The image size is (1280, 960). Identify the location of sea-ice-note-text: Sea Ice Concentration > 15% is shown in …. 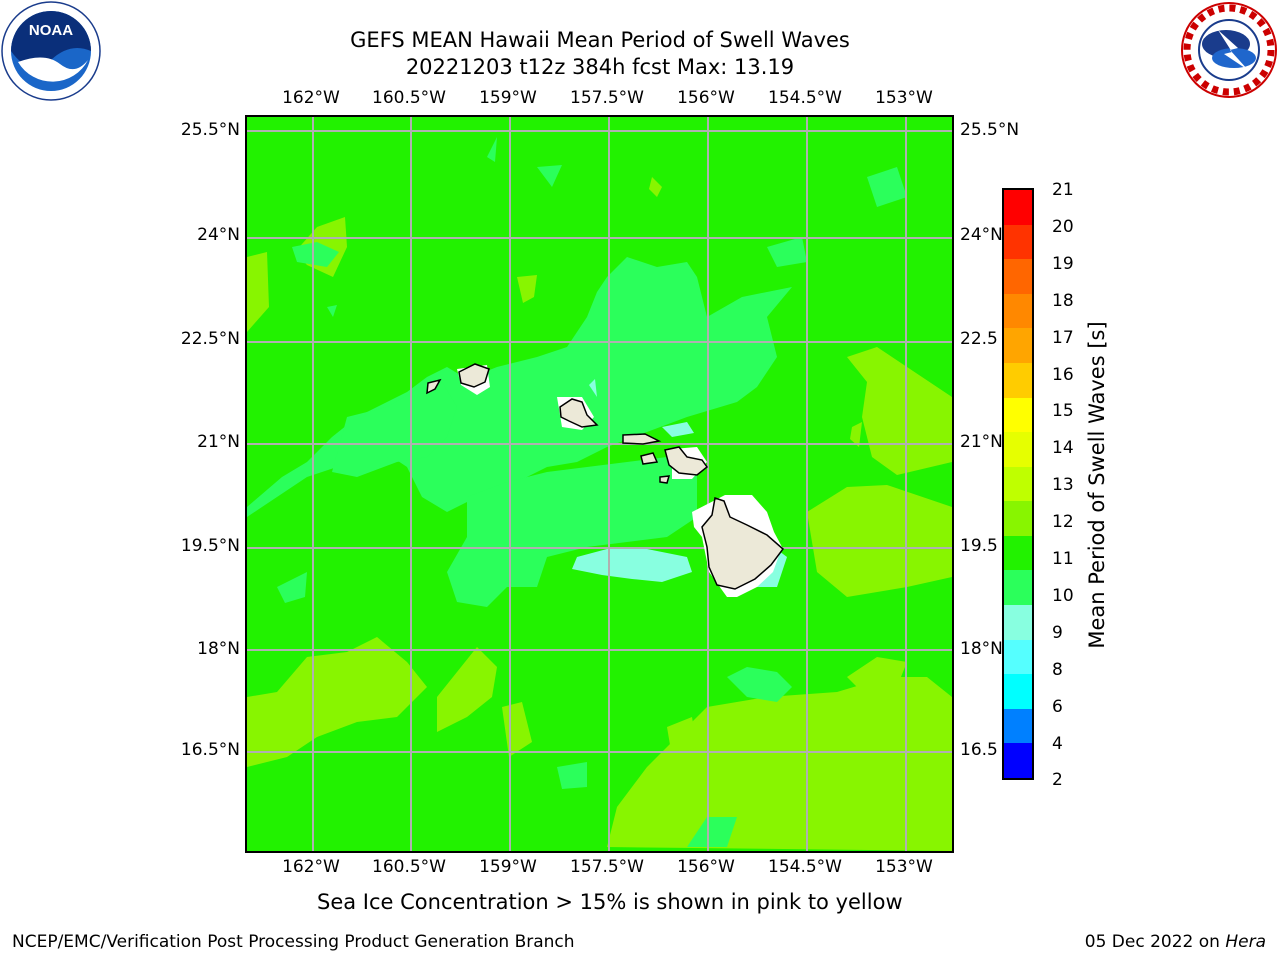
(610, 902).